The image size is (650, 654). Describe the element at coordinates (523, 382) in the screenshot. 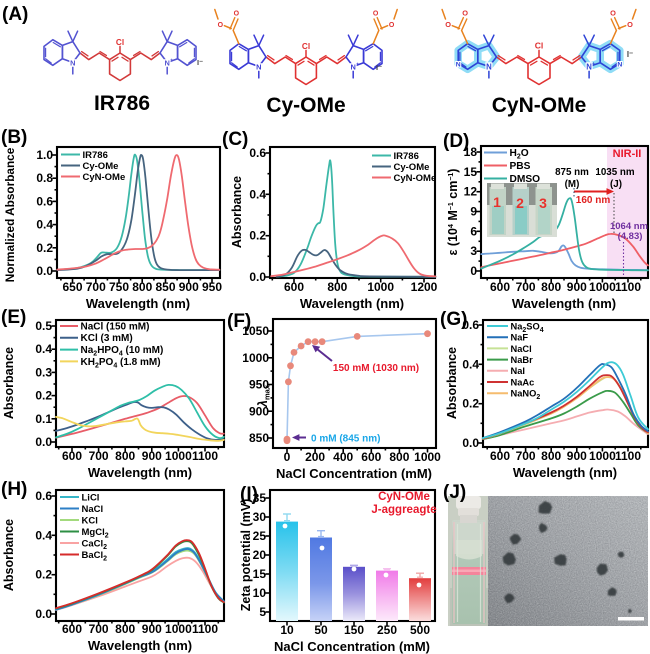

I see `svg-text: NaAc` at that location.